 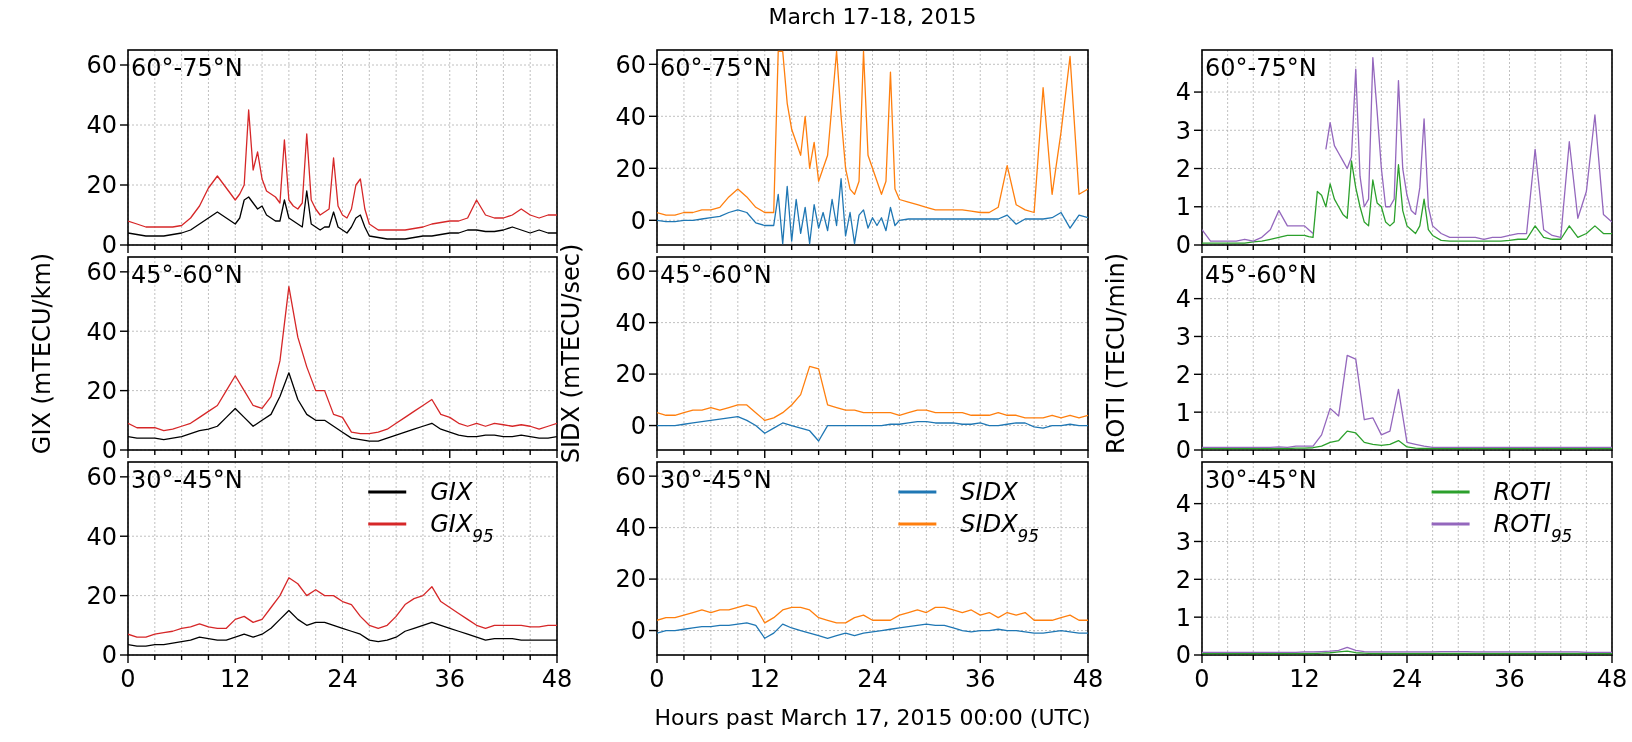 I want to click on y-axis-title: ROTI (TECU/min), so click(x=1116, y=353).